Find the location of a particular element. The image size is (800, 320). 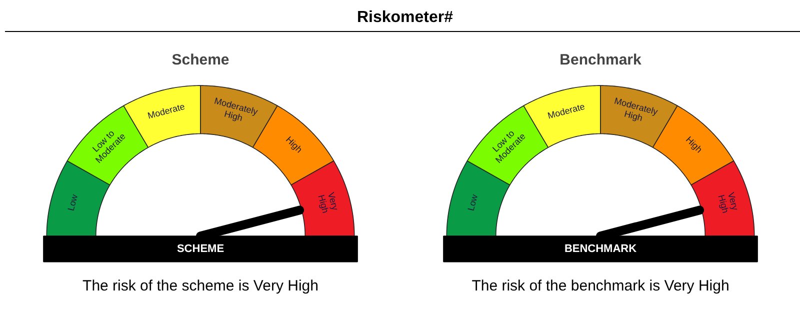

text: BENCHMARK is located at coordinates (600, 248).